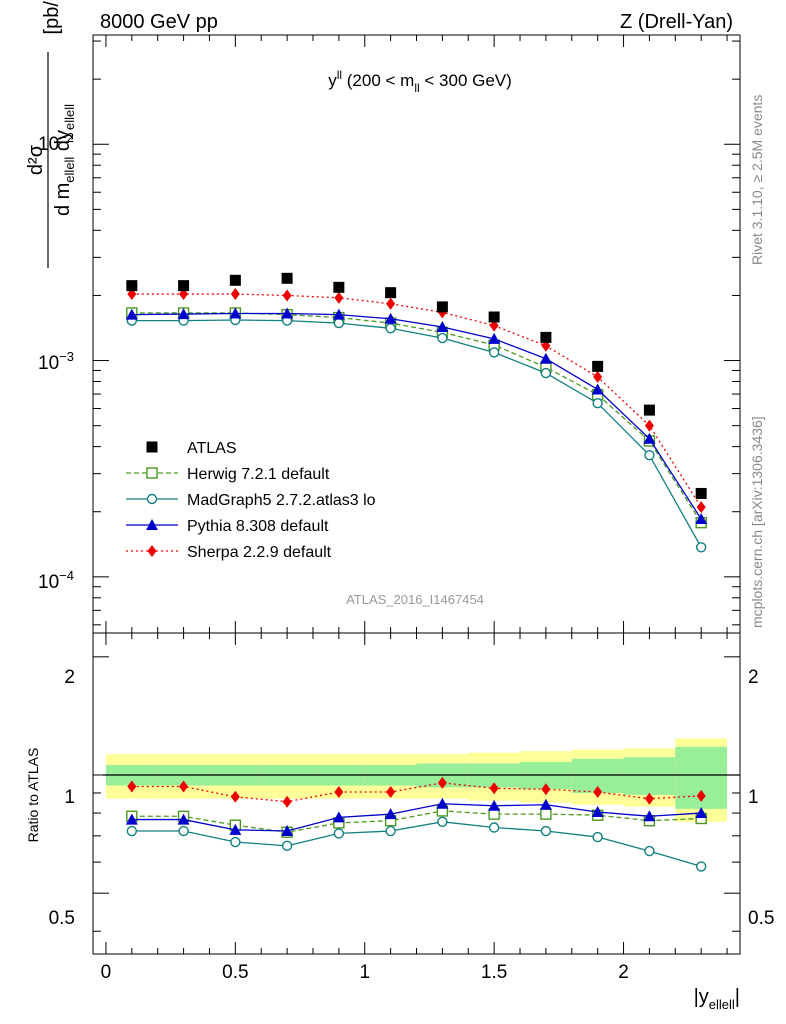  Describe the element at coordinates (365, 972) in the screenshot. I see `x-tick-labels: 0 0.5 1 1.5 2` at that location.